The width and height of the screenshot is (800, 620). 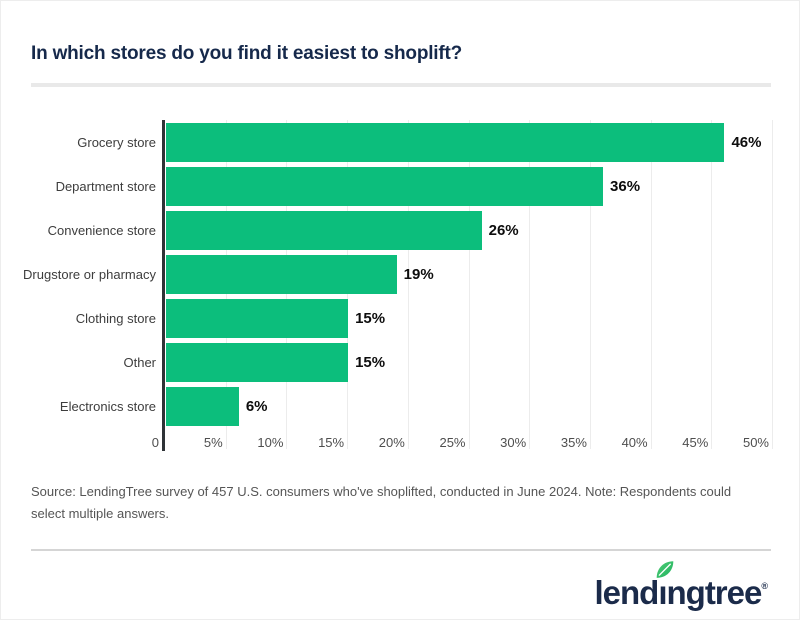 I want to click on category-label: Clothing store, so click(x=115, y=318).